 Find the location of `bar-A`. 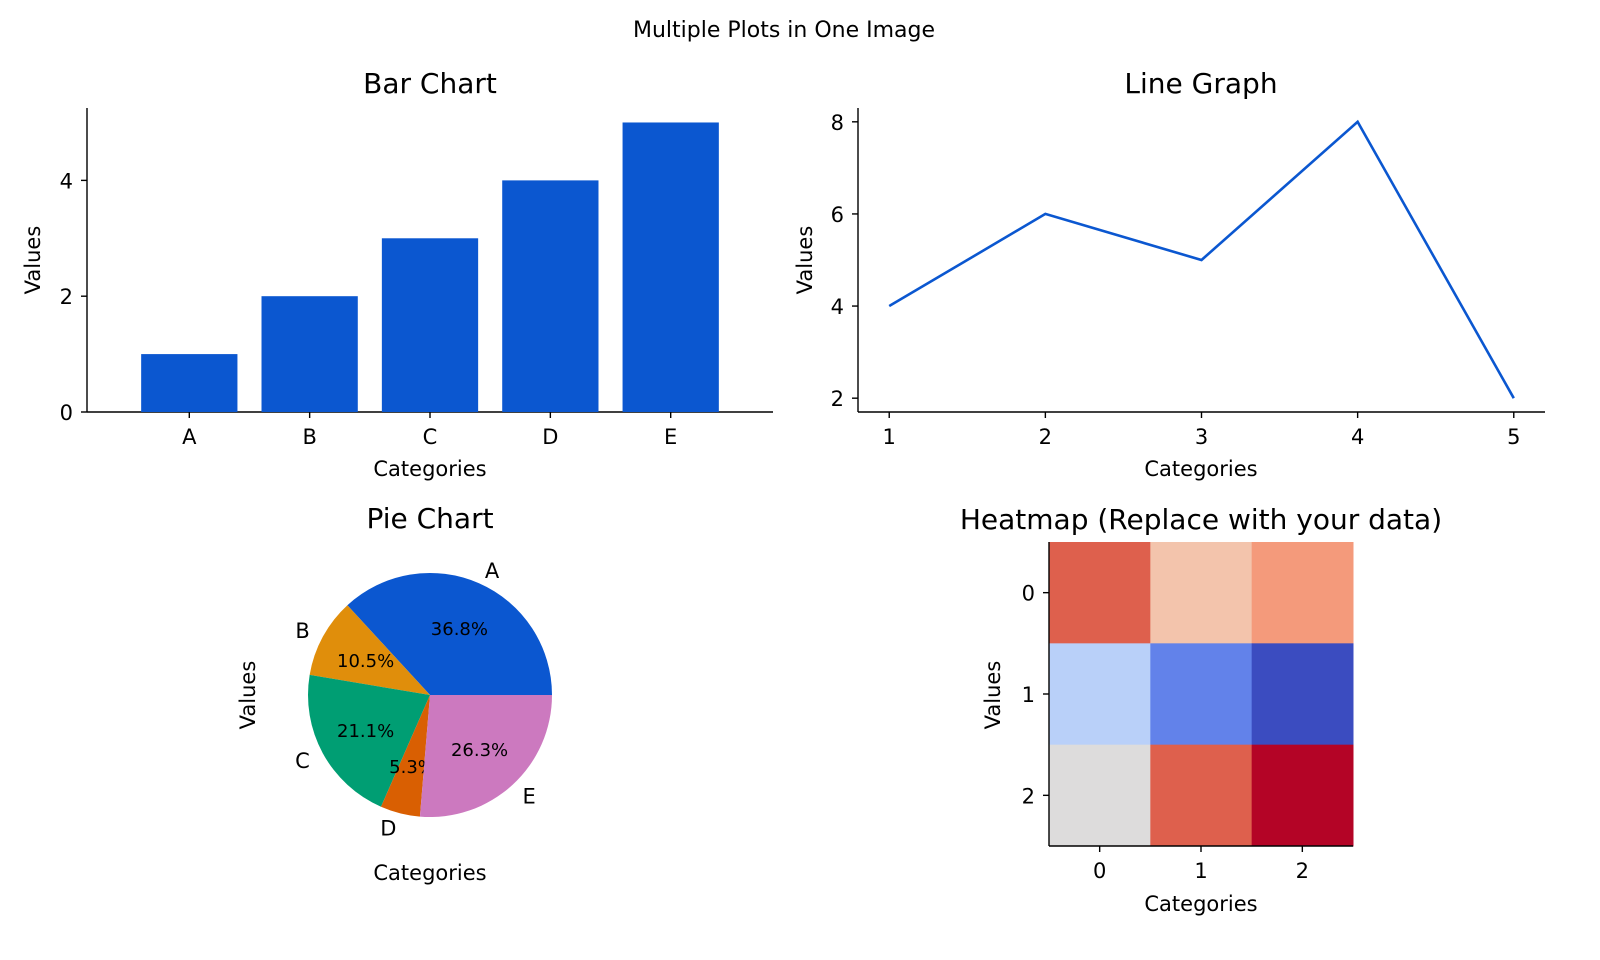

bar-A is located at coordinates (189, 383).